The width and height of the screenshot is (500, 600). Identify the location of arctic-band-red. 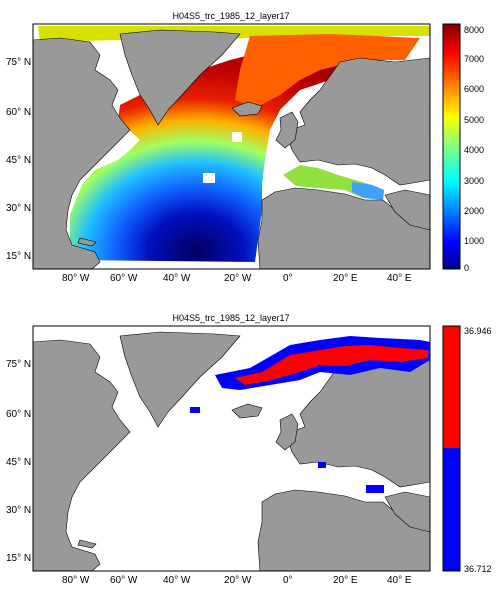
(327, 71).